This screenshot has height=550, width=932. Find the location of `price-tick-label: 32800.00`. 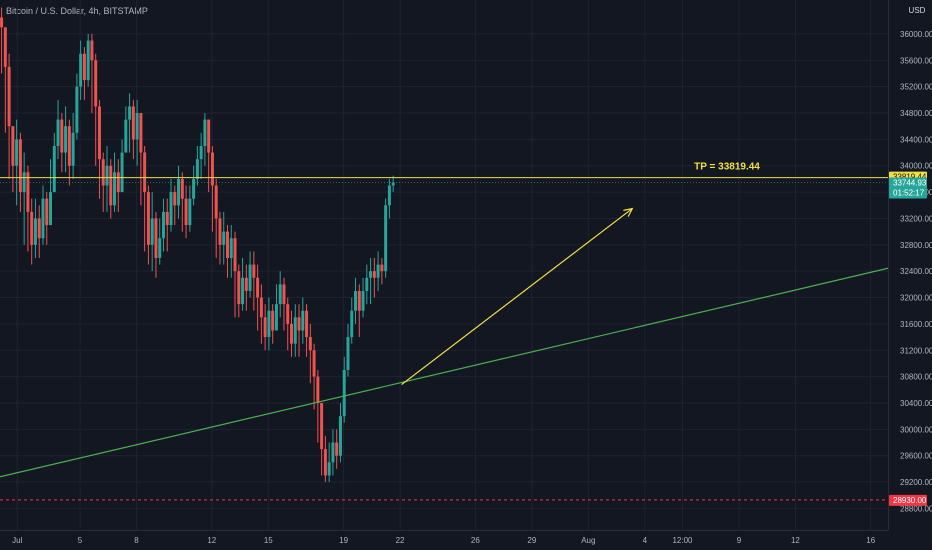

price-tick-label: 32800.00 is located at coordinates (916, 245).